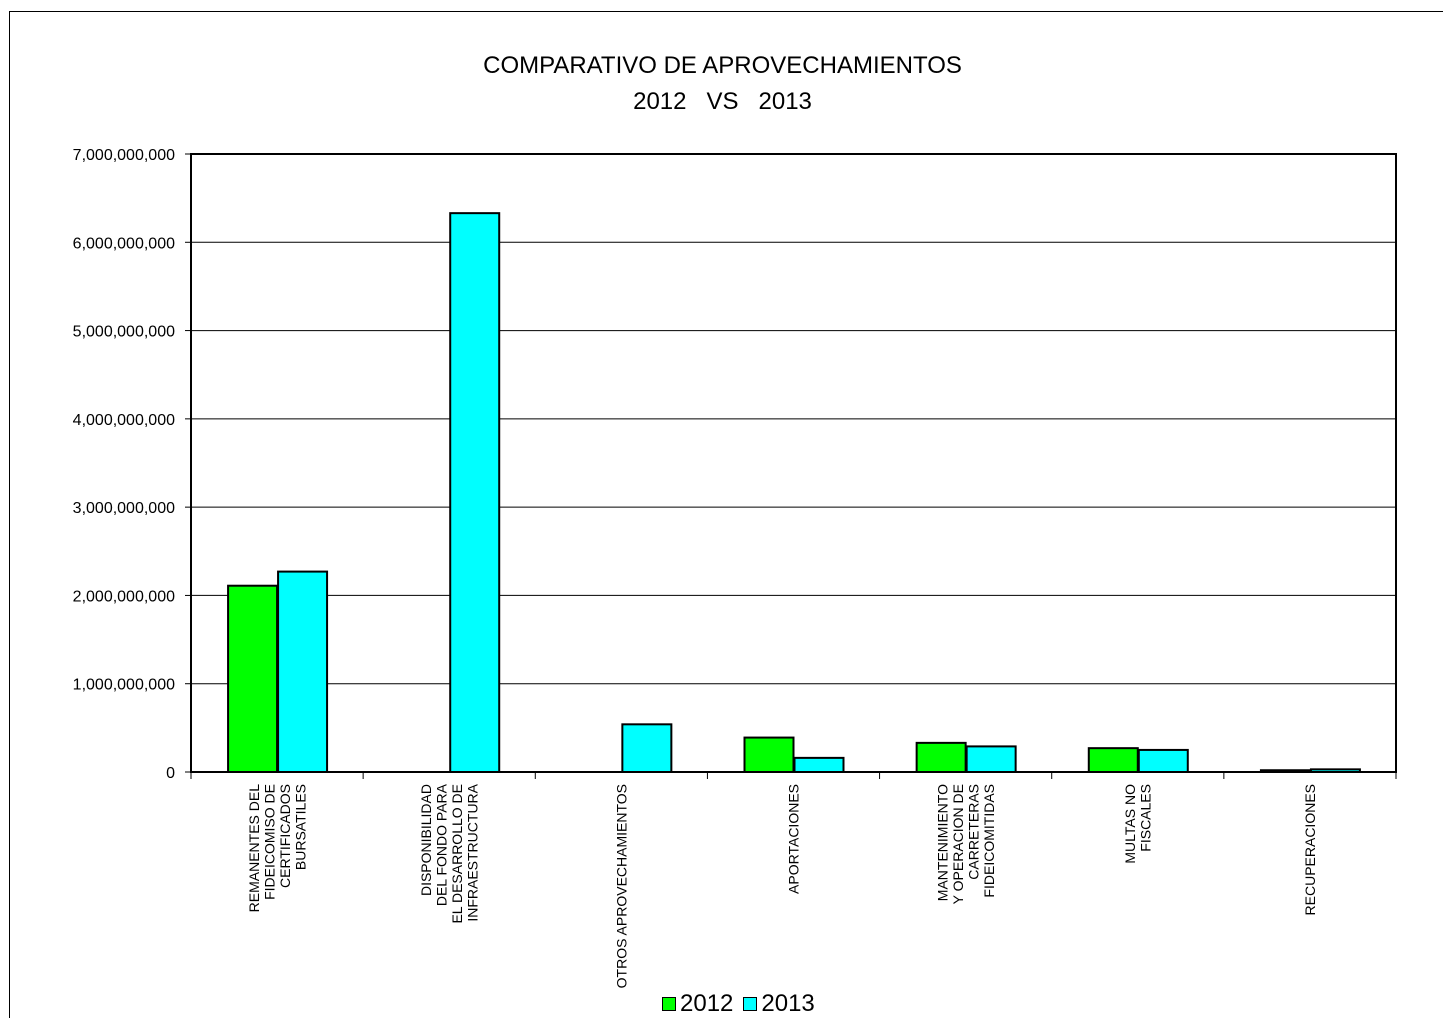 This screenshot has width=1445, height=1018. What do you see at coordinates (124, 420) in the screenshot?
I see `y-tick-label: 4,000,000,000` at bounding box center [124, 420].